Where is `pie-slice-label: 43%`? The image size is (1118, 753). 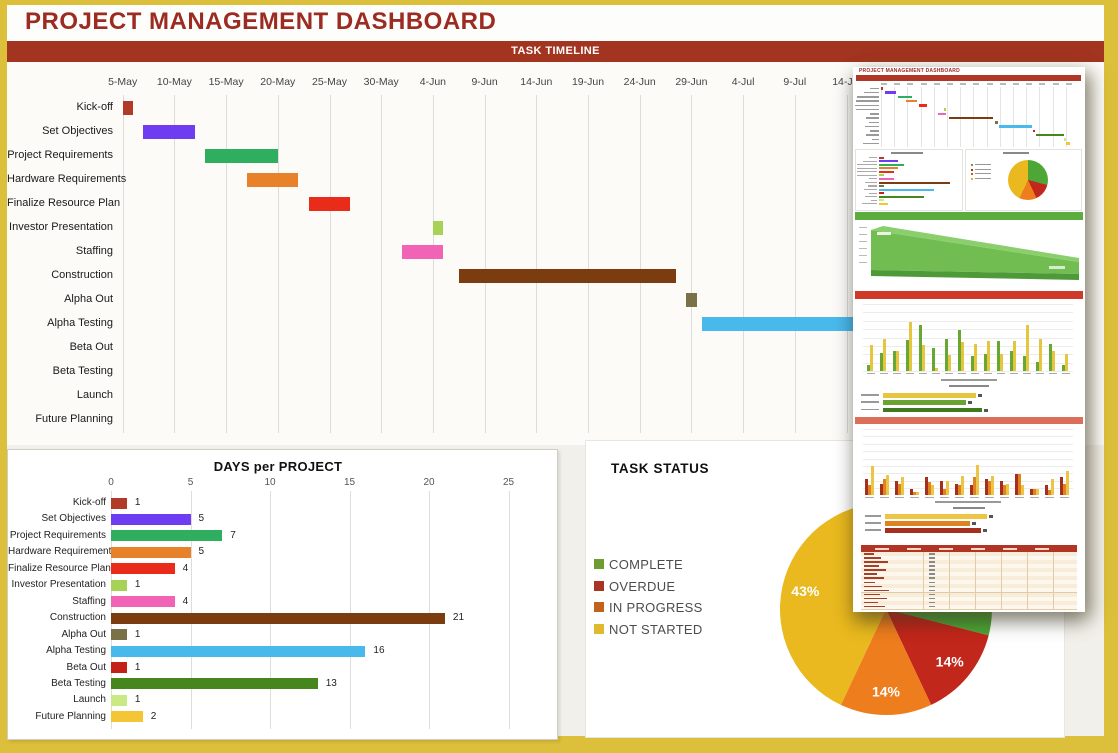
pie-slice-label: 43% is located at coordinates (805, 591).